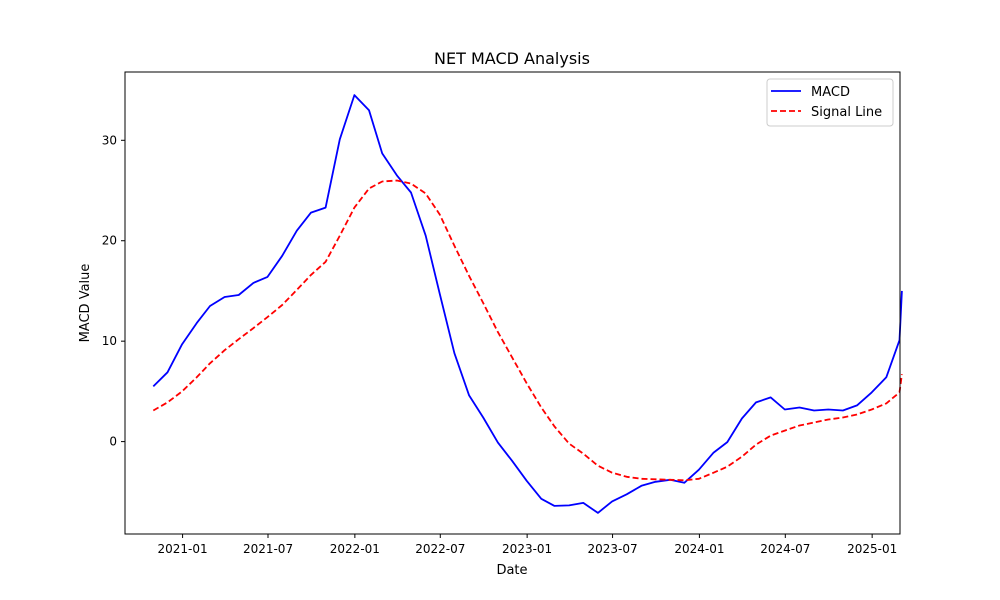 The width and height of the screenshot is (1000, 600). I want to click on x-tick-label: 2021-01, so click(183, 549).